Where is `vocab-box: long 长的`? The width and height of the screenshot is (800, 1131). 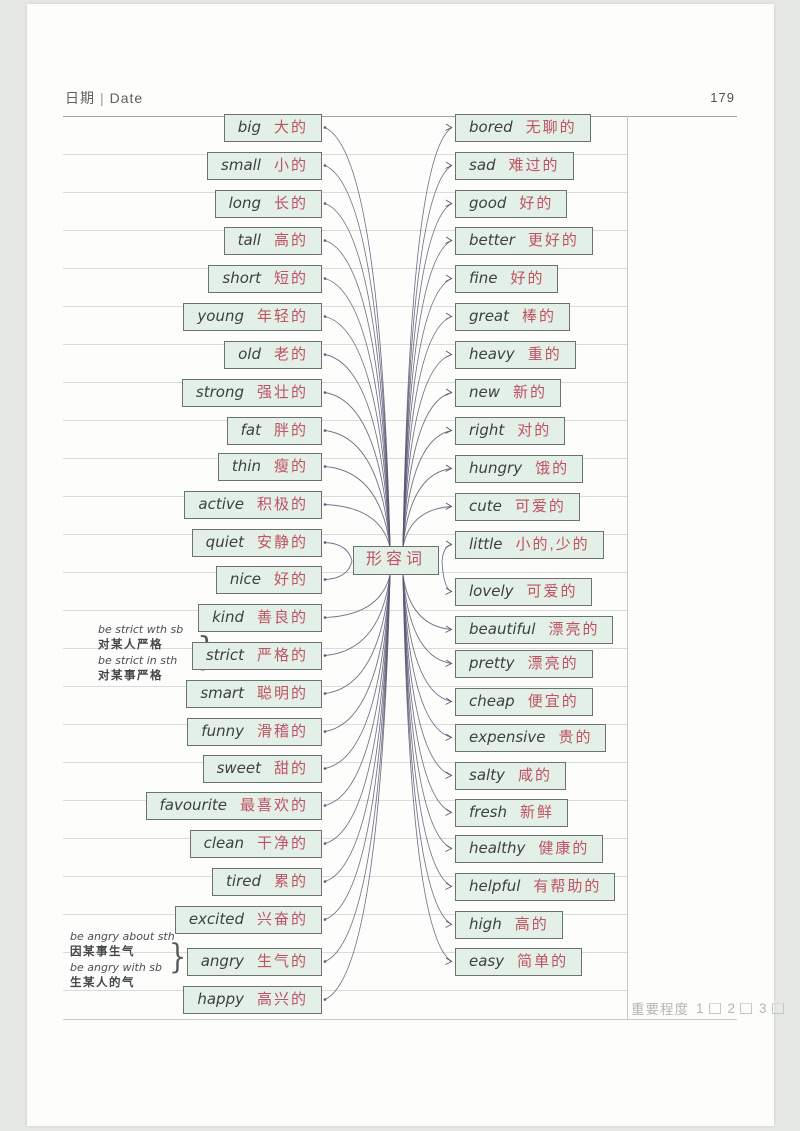
vocab-box: long 长的 is located at coordinates (268, 204).